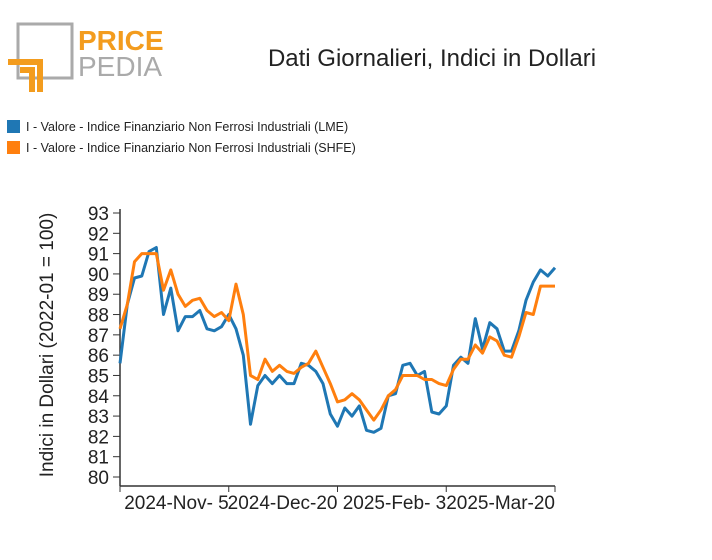 The image size is (712, 560). I want to click on x-tick-label: 2024-Dec-20, so click(283, 503).